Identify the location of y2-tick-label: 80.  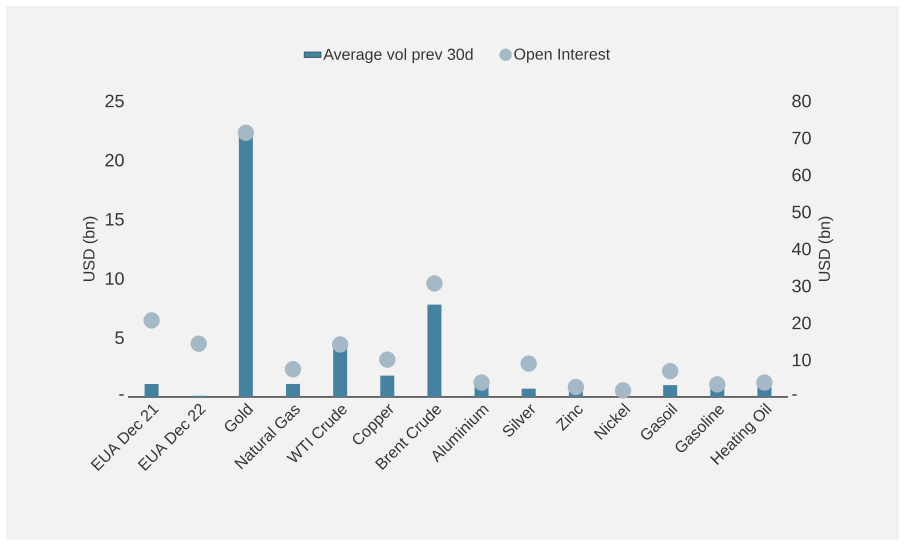
(801, 101).